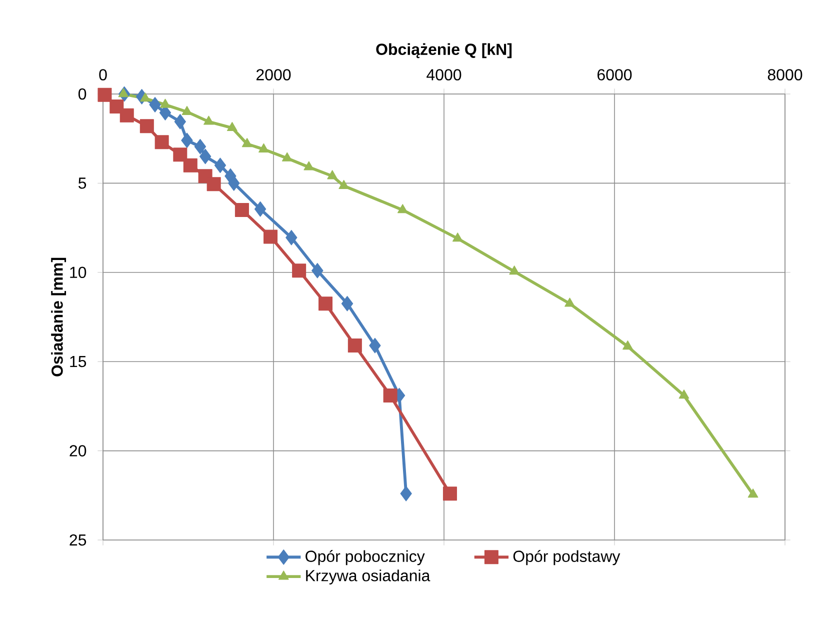 The image size is (819, 618). Describe the element at coordinates (82, 183) in the screenshot. I see `y-tick-label: 5` at that location.